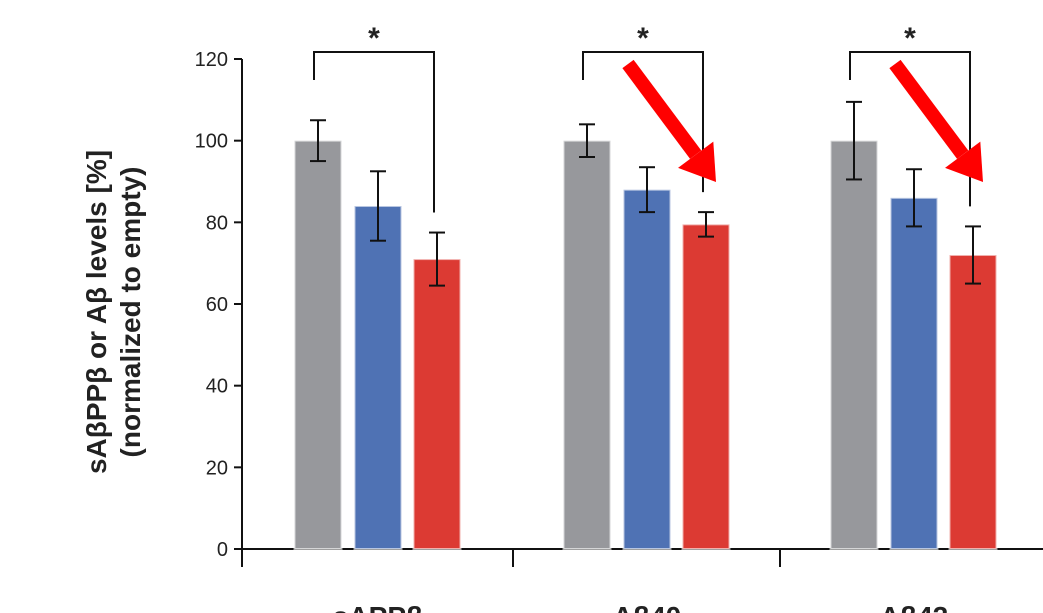  What do you see at coordinates (647, 607) in the screenshot?
I see `x-category-label: Aβ40` at bounding box center [647, 607].